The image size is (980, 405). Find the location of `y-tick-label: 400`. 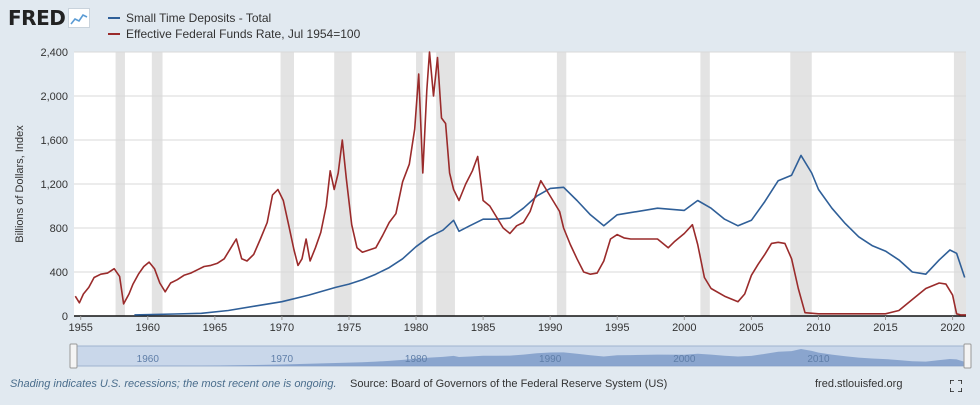

y-tick-label: 400 is located at coordinates (59, 273).